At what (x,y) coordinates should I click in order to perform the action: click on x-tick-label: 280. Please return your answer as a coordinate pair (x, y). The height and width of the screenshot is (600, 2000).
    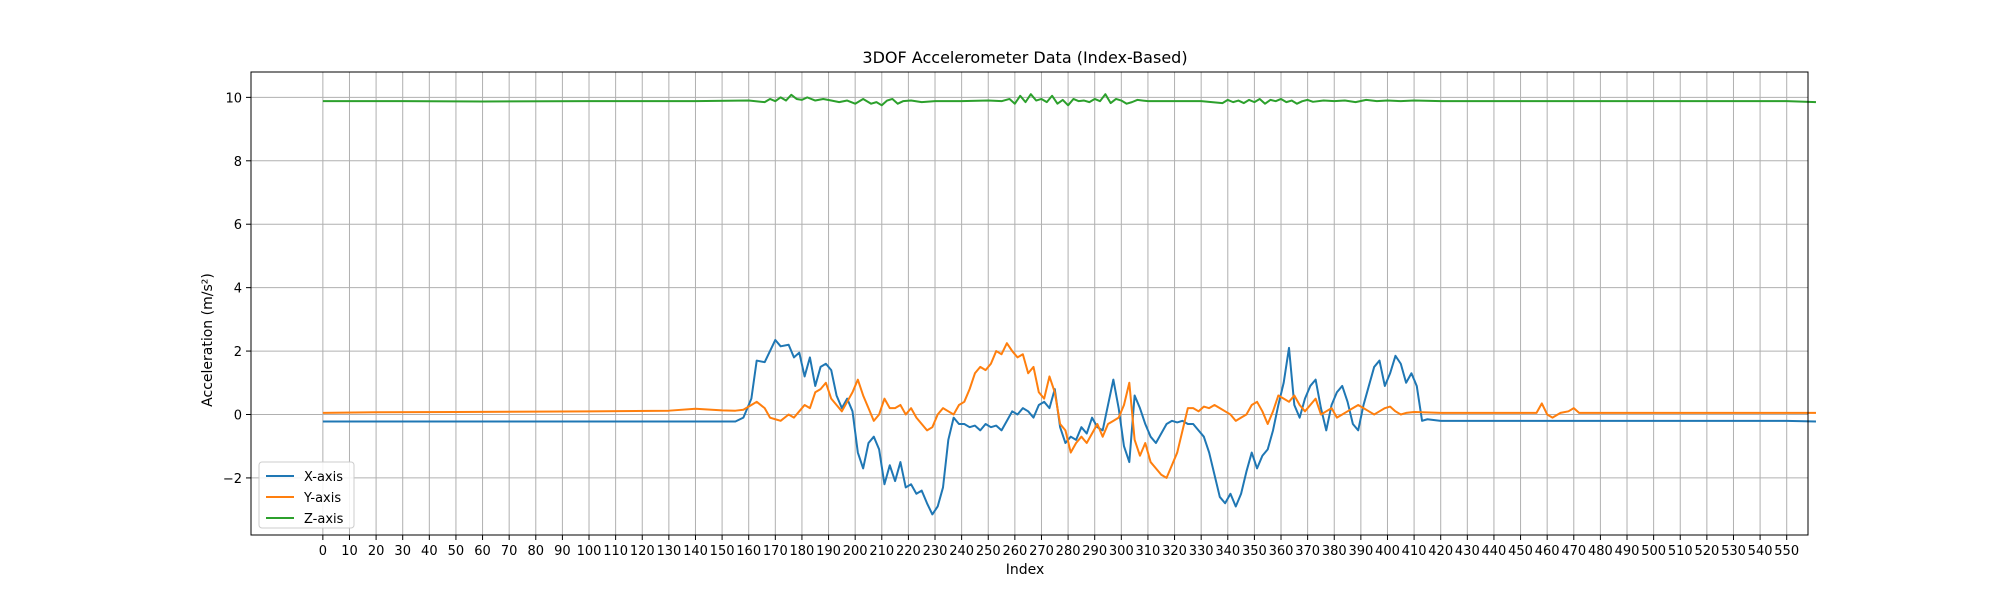
    Looking at the image, I should click on (1068, 551).